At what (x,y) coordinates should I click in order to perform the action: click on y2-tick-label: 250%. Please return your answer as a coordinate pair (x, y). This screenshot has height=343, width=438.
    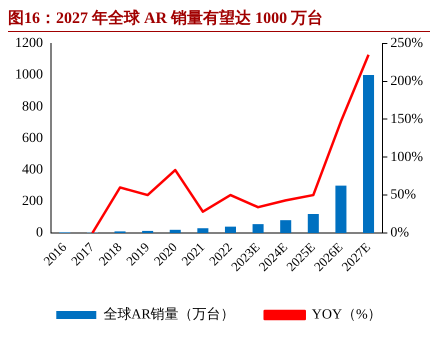
    Looking at the image, I should click on (407, 44).